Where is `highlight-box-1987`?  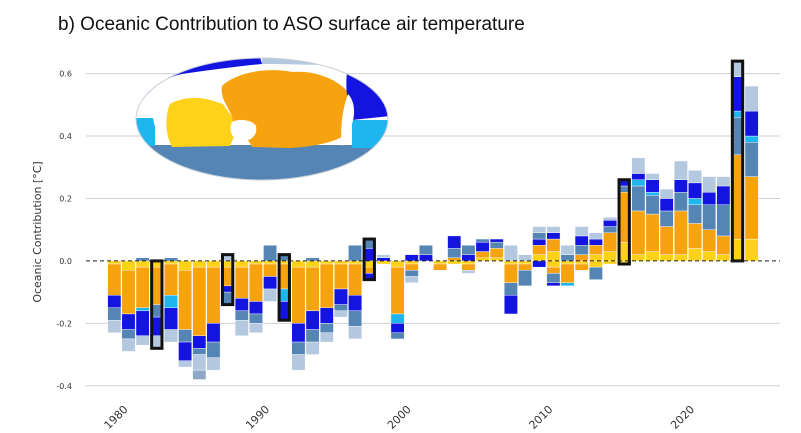 highlight-box-1987 is located at coordinates (227, 280).